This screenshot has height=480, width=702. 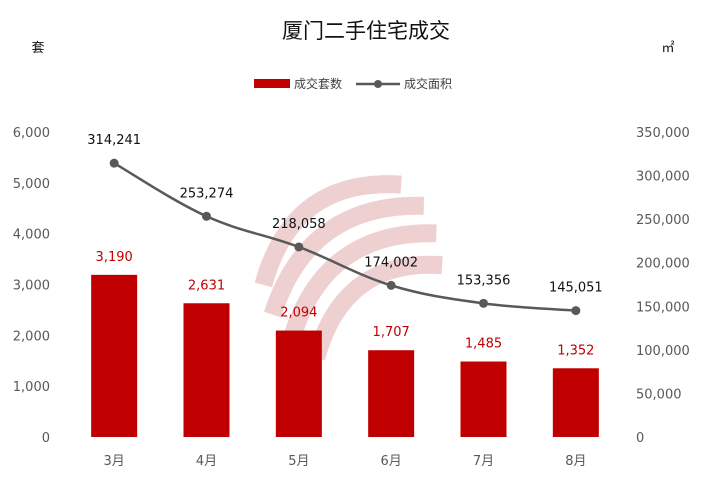 What do you see at coordinates (483, 461) in the screenshot?
I see `x-tick-label: 7月` at bounding box center [483, 461].